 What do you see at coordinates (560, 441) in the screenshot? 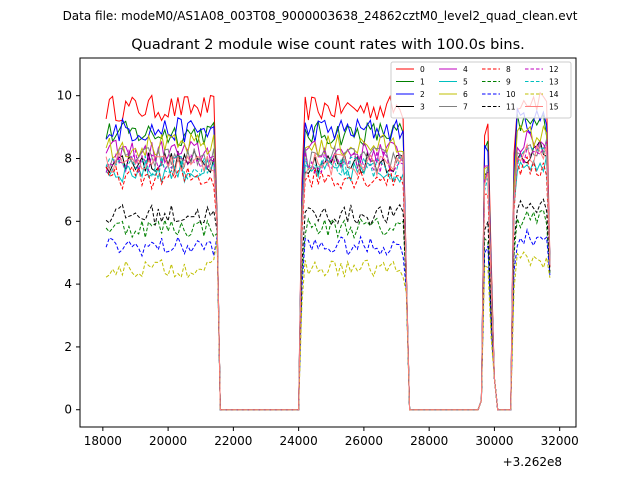
I see `x-tick-label: 32000` at bounding box center [560, 441].